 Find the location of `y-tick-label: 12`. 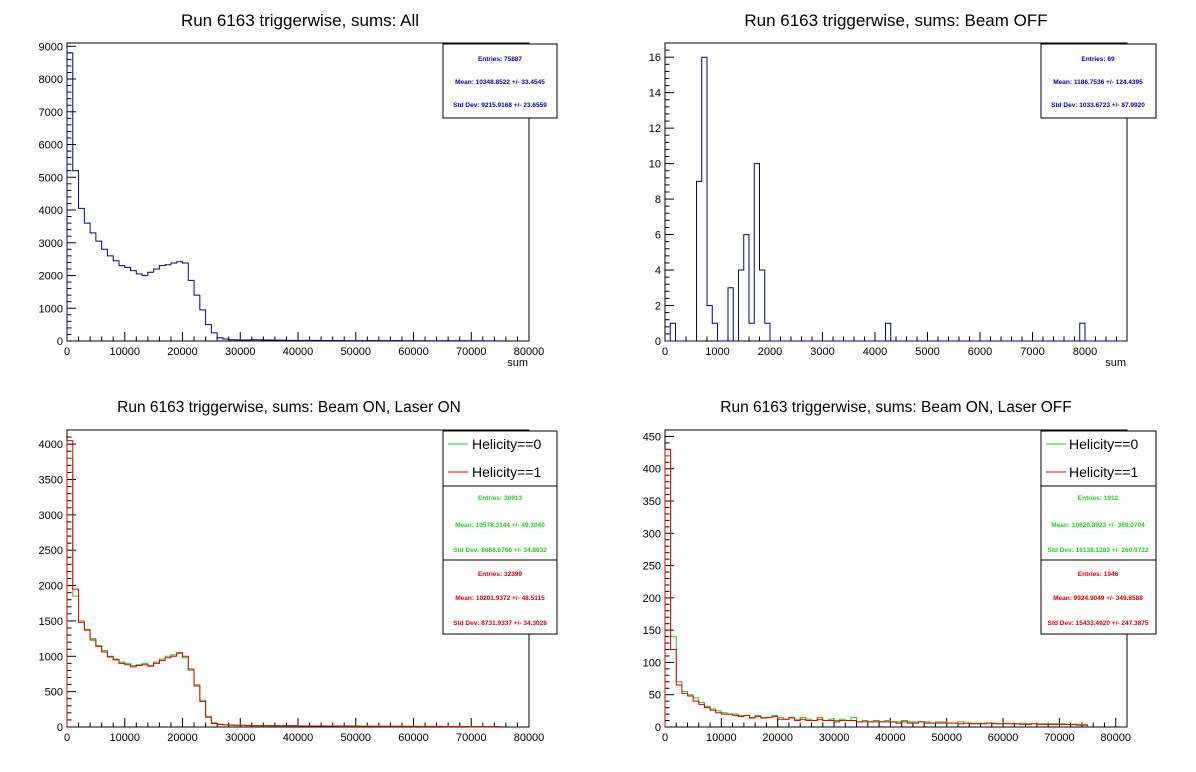

y-tick-label: 12 is located at coordinates (655, 129).